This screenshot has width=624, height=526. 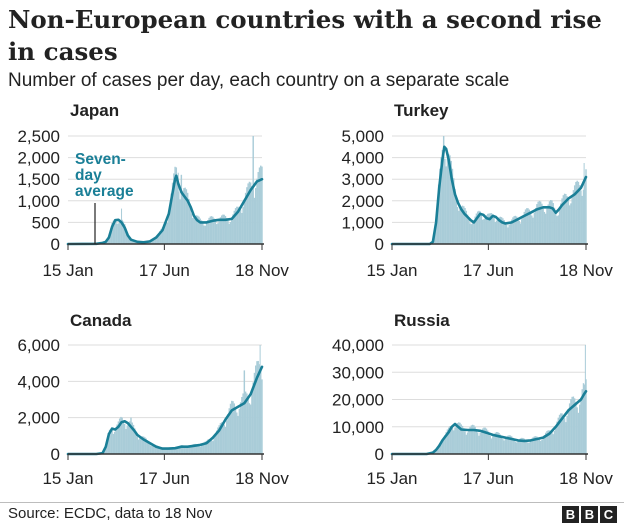 I want to click on panel-canada: Canada 0 2,000 4,000 6,000 15 Jan 17 Jun 18 Nov, so click(x=153, y=399).